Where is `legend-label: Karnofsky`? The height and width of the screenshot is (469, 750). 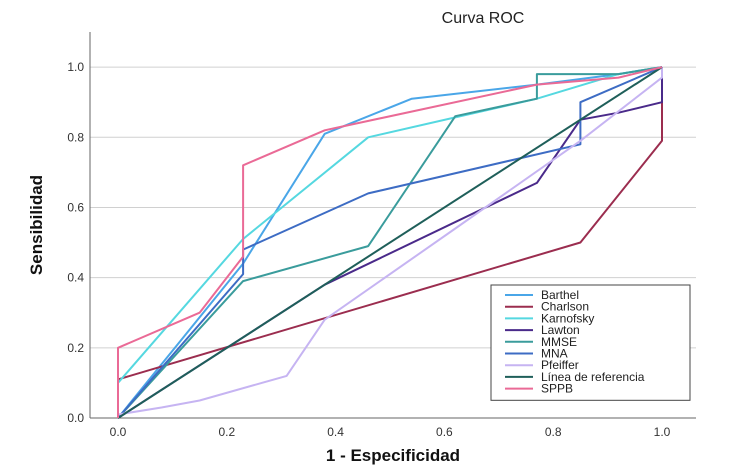 legend-label: Karnofsky is located at coordinates (567, 318).